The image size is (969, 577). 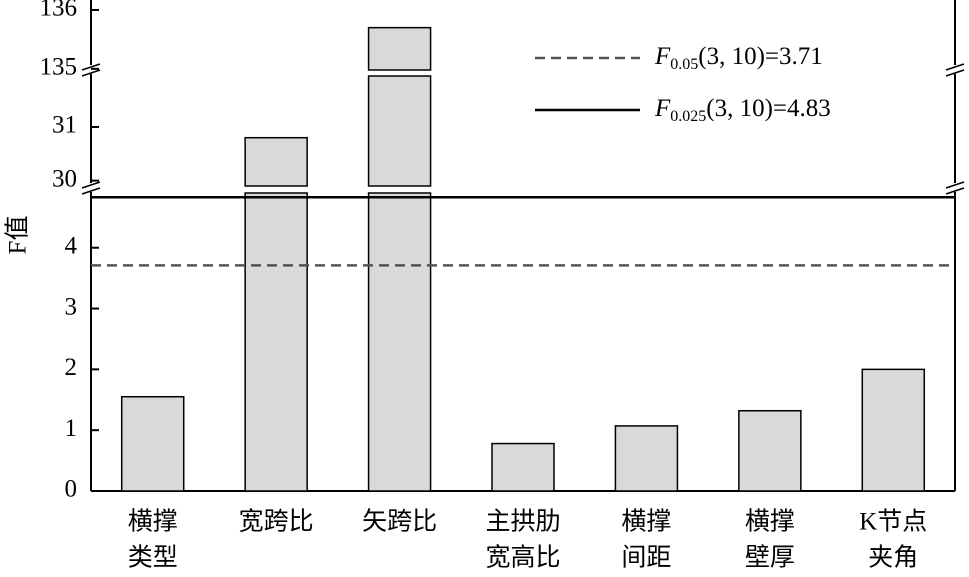 What do you see at coordinates (153, 558) in the screenshot?
I see `x-tick-label: 类型` at bounding box center [153, 558].